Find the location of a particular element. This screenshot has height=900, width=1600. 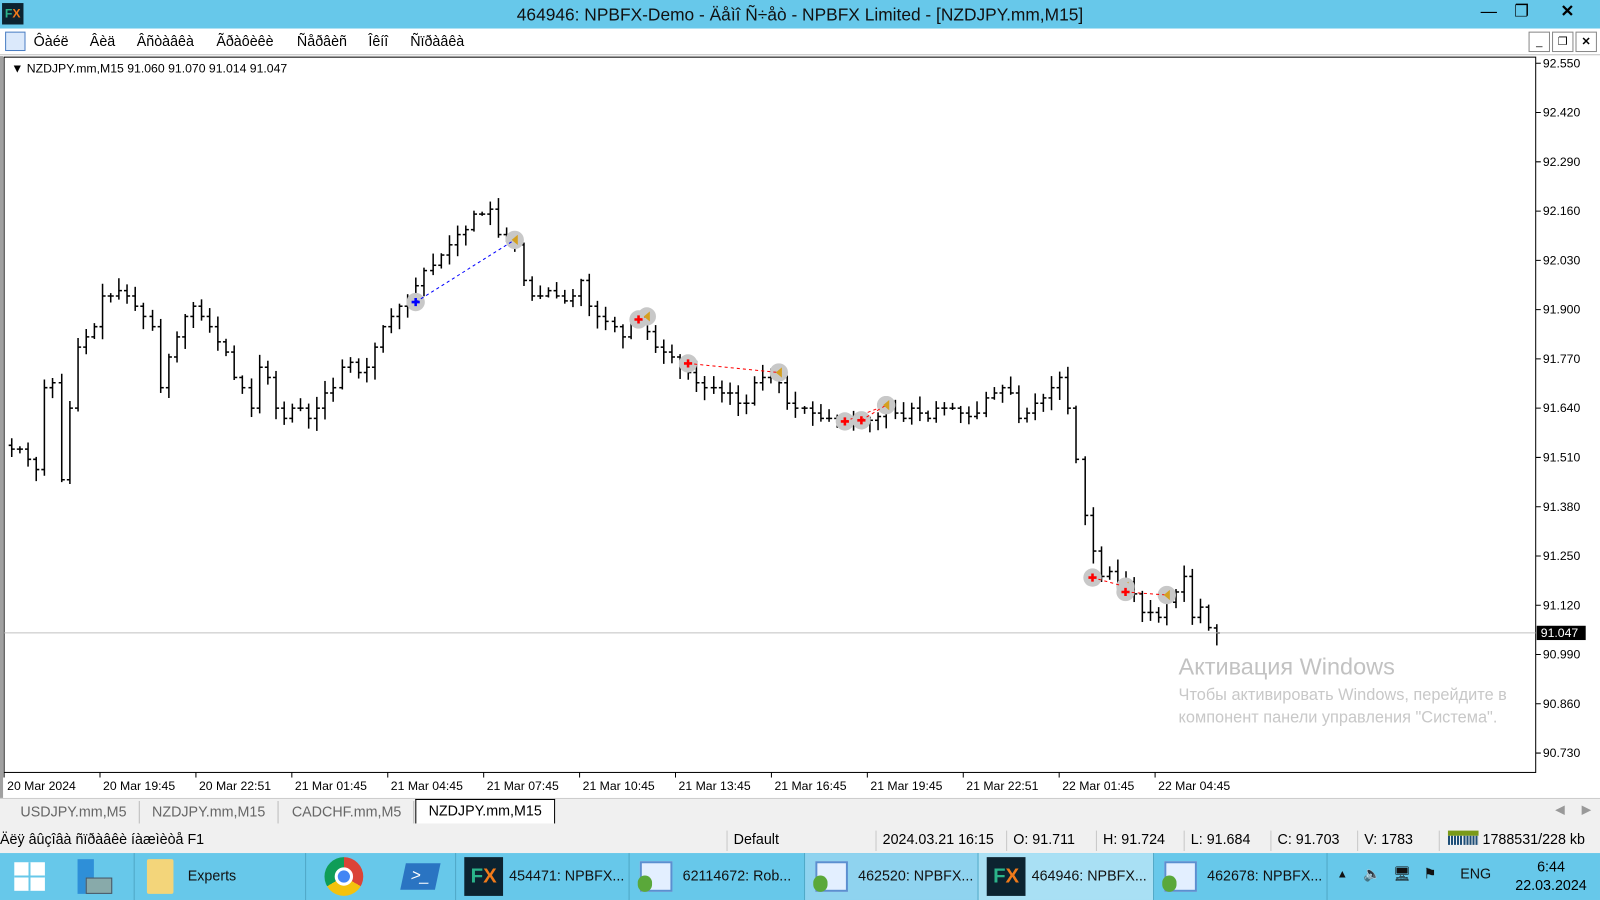

menu-view: Âèä is located at coordinates (102, 40).